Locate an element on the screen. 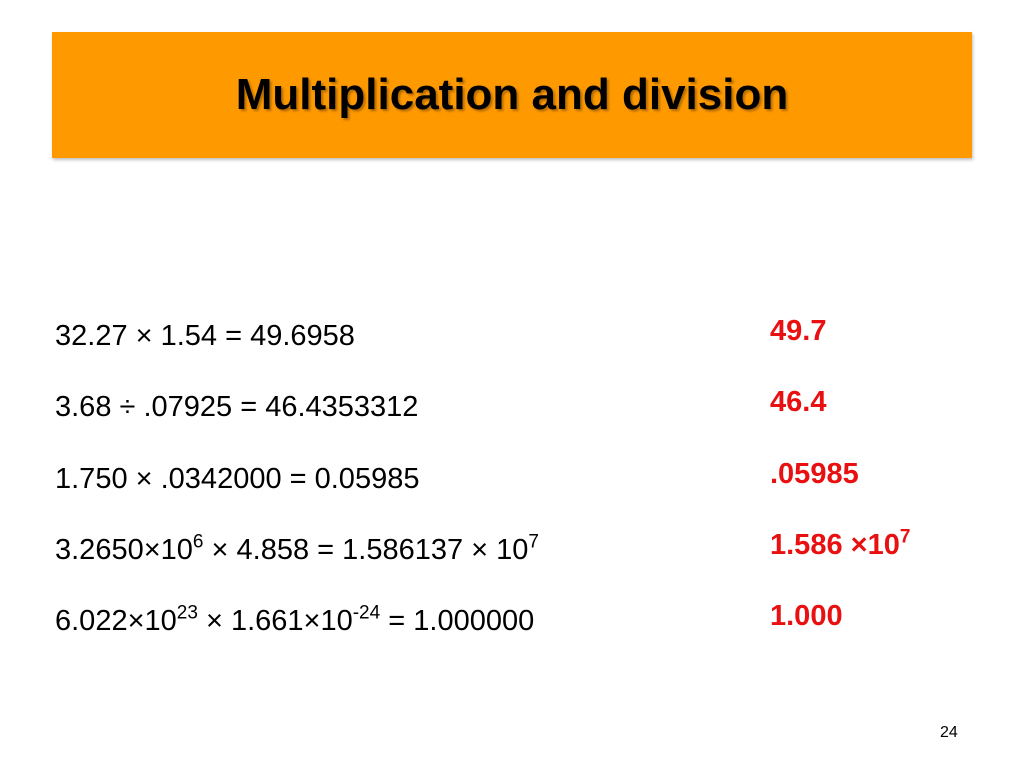 The height and width of the screenshot is (768, 1024). title-banner: Multiplication and division is located at coordinates (512, 95).